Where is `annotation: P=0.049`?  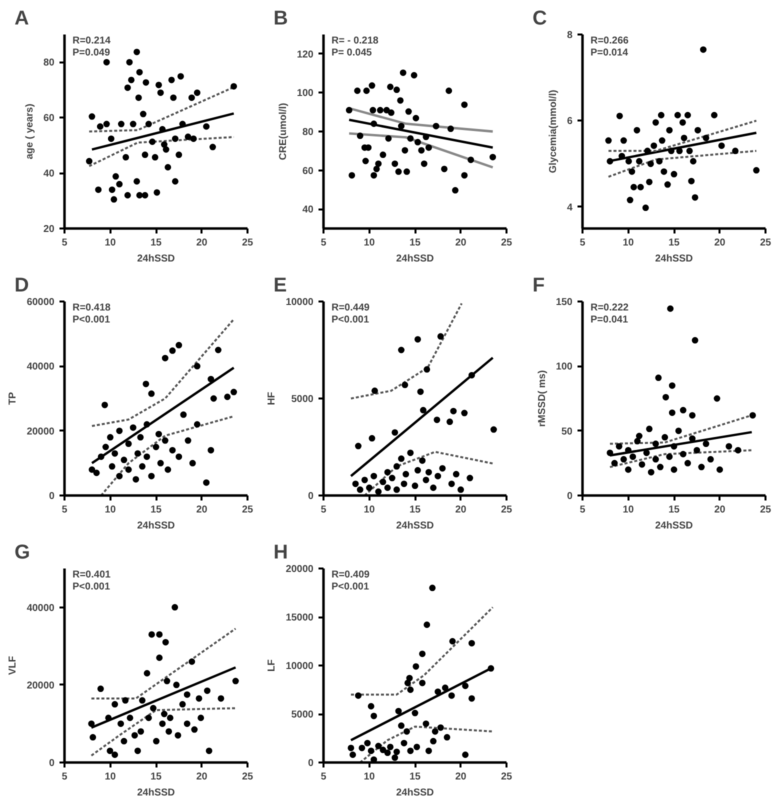 annotation: P=0.049 is located at coordinates (91, 53).